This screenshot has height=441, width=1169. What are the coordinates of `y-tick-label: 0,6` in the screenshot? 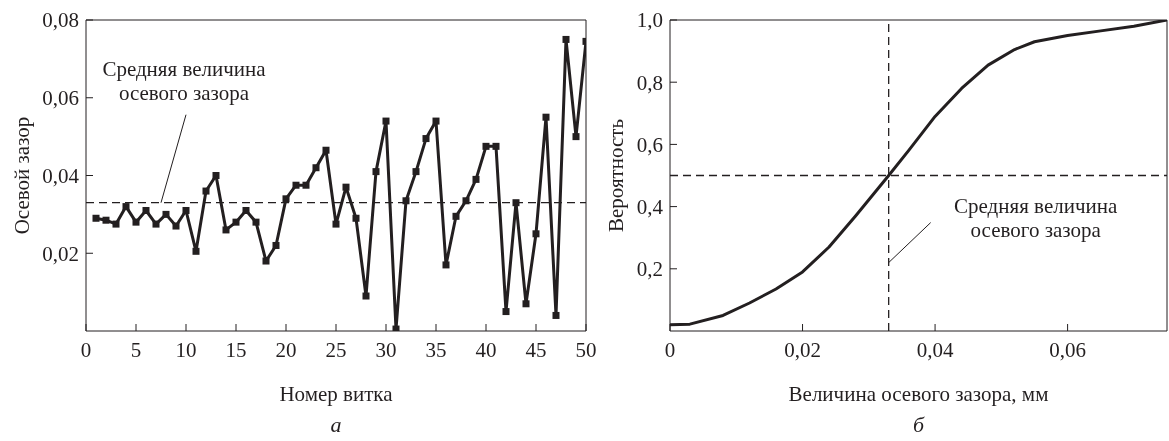 It's located at (649, 144).